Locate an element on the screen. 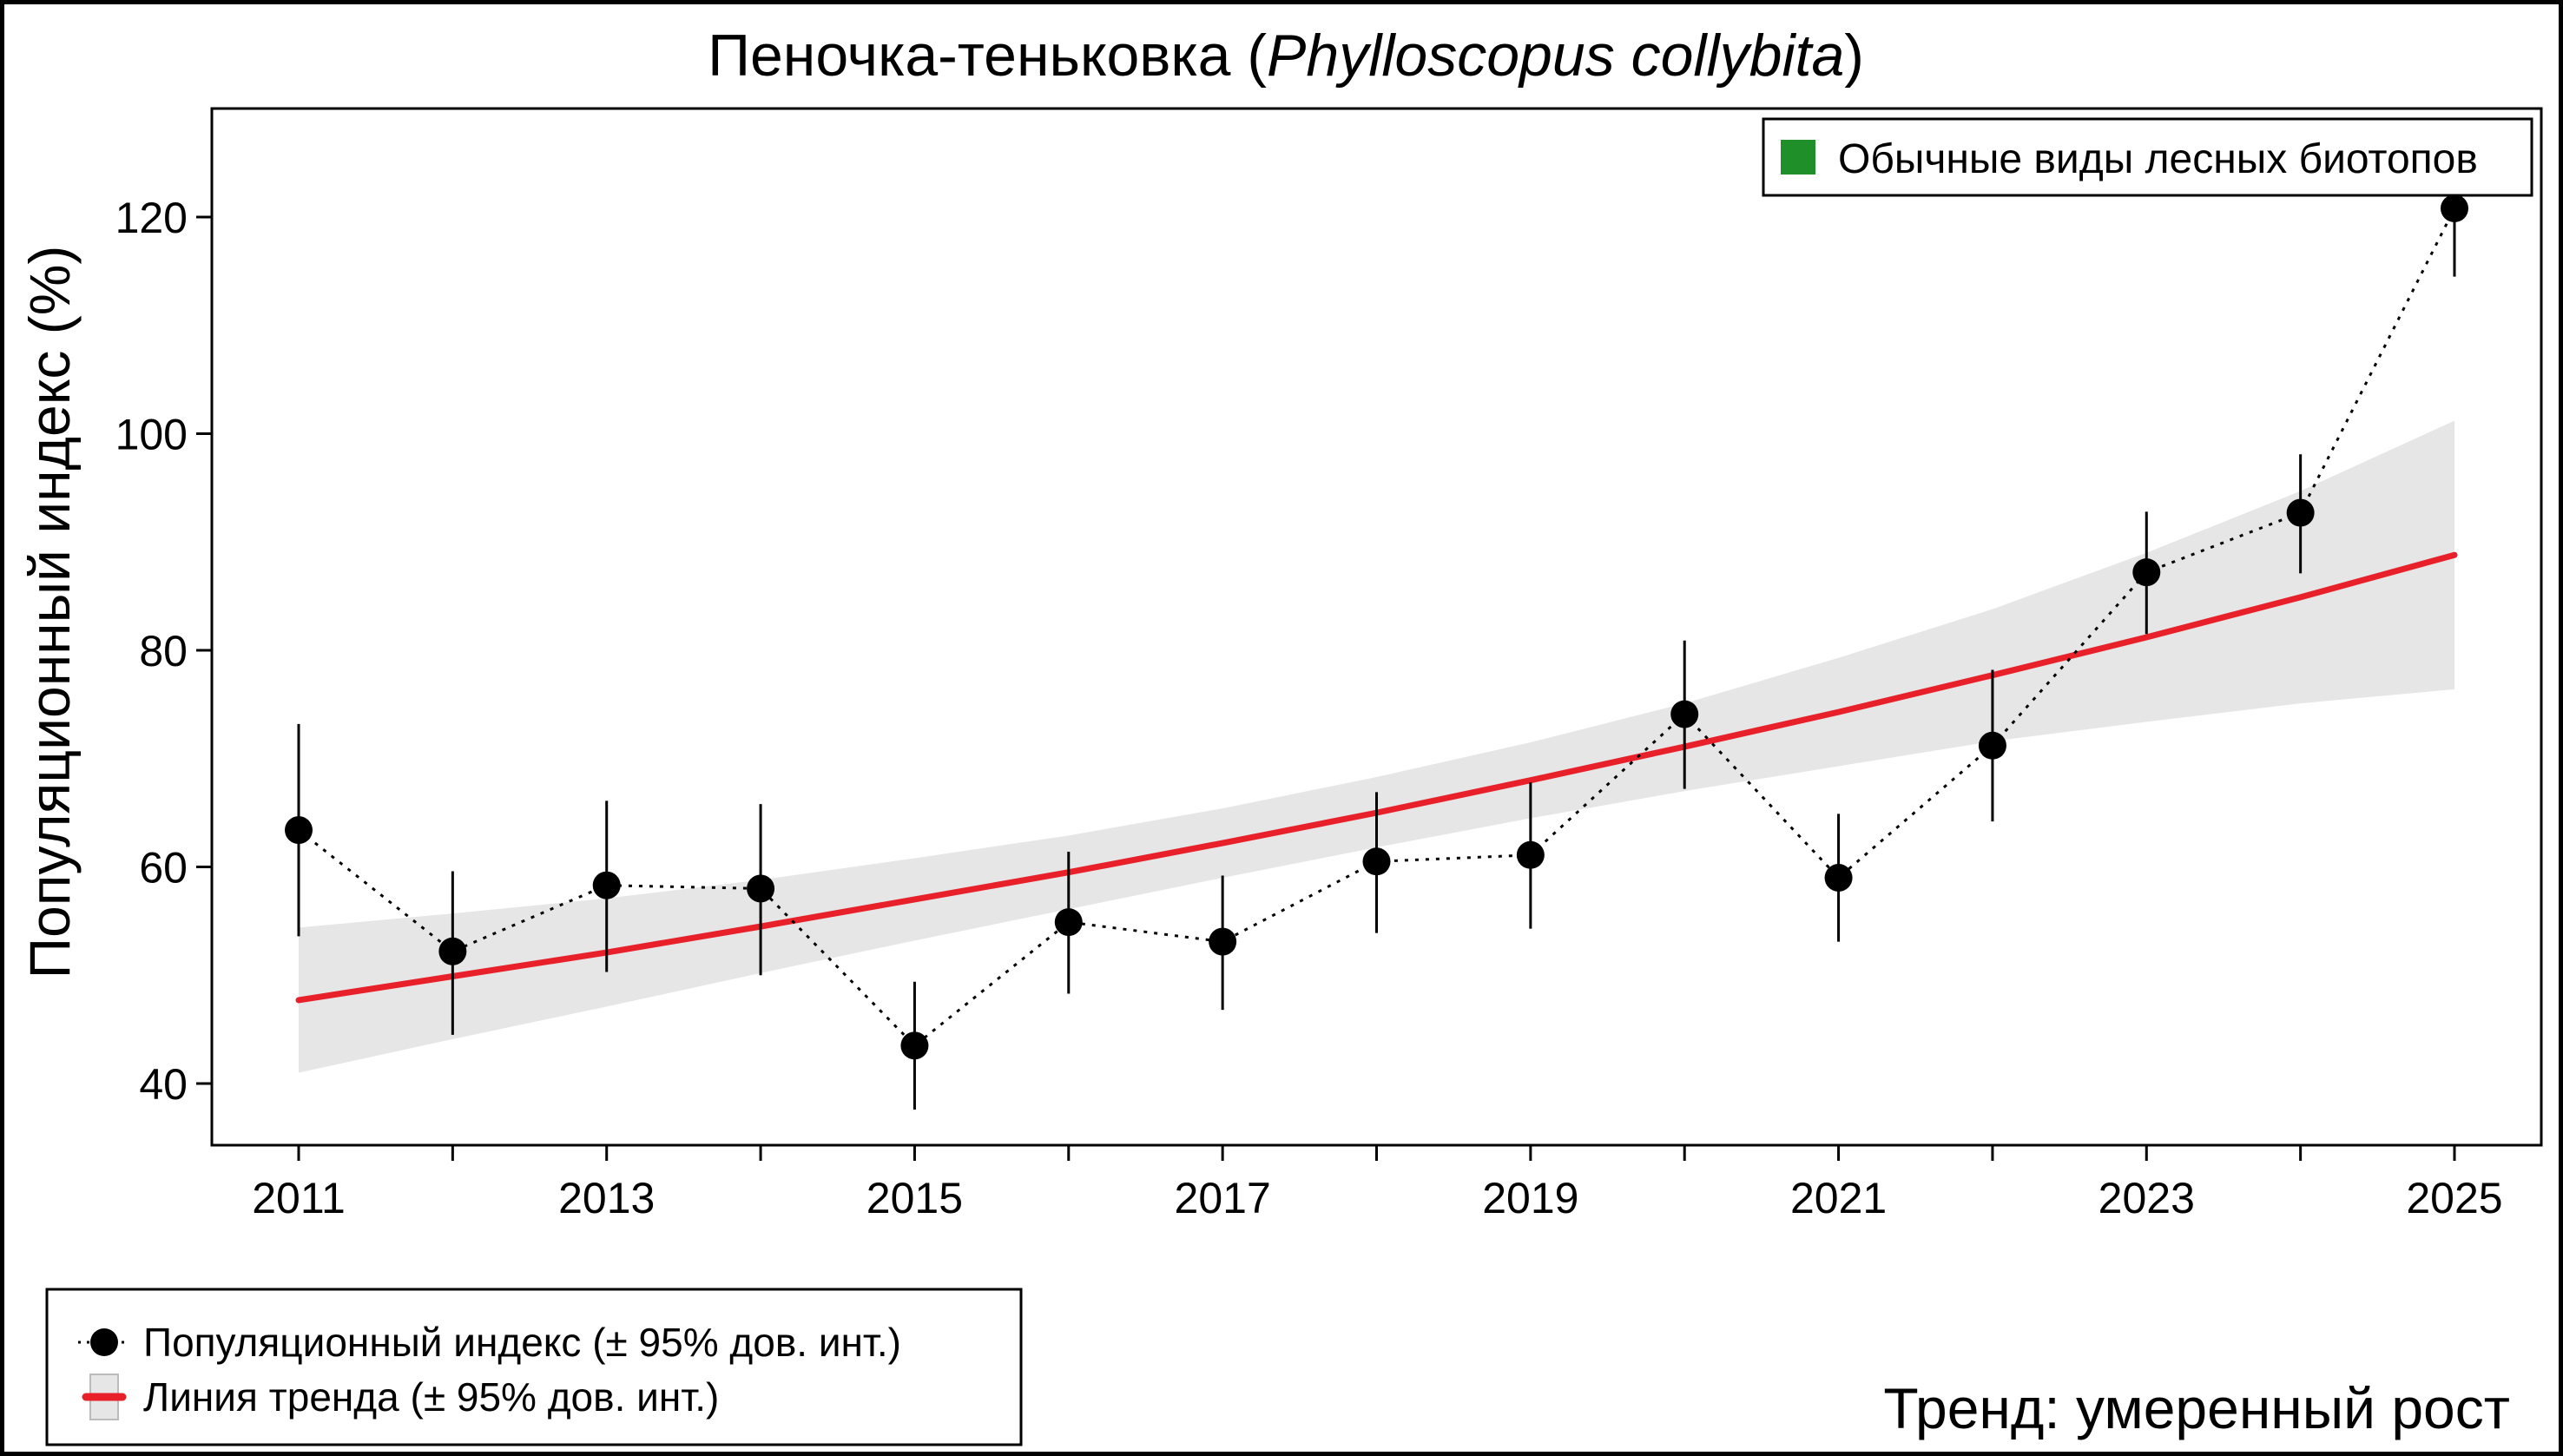 This screenshot has height=1456, width=2563. data-point-2019 is located at coordinates (1530, 854).